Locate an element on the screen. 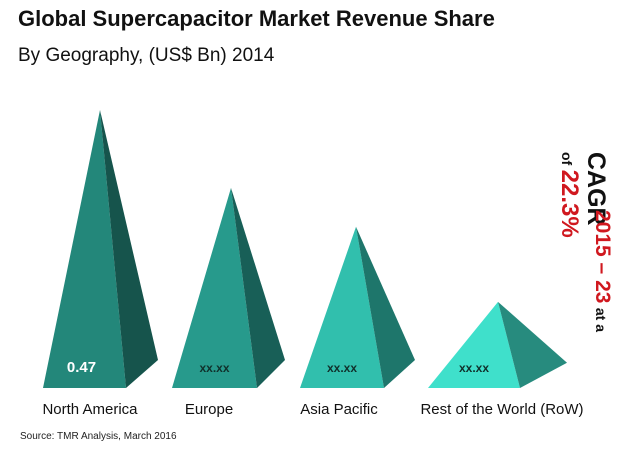 Image resolution: width=620 pixels, height=454 pixels. category-label: North America is located at coordinates (90, 409).